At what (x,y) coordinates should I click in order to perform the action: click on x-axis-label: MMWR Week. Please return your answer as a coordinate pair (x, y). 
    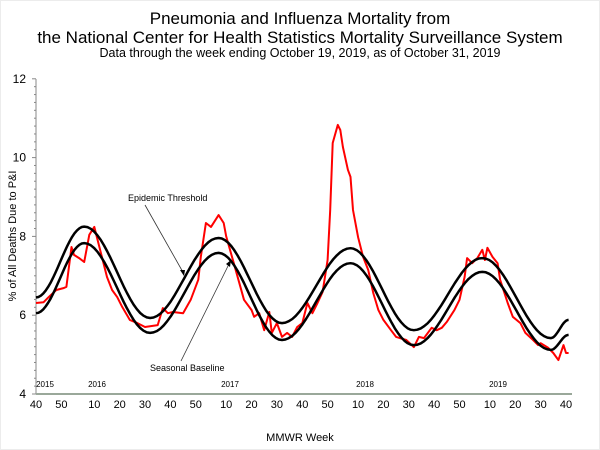
    Looking at the image, I should click on (300, 438).